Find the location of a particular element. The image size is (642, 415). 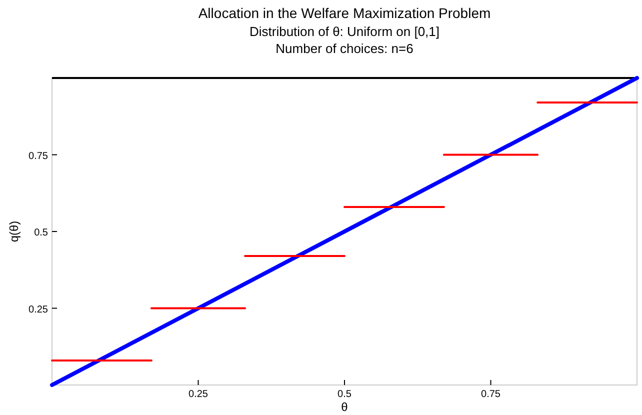

x-tick-label: 0.5 is located at coordinates (345, 394).